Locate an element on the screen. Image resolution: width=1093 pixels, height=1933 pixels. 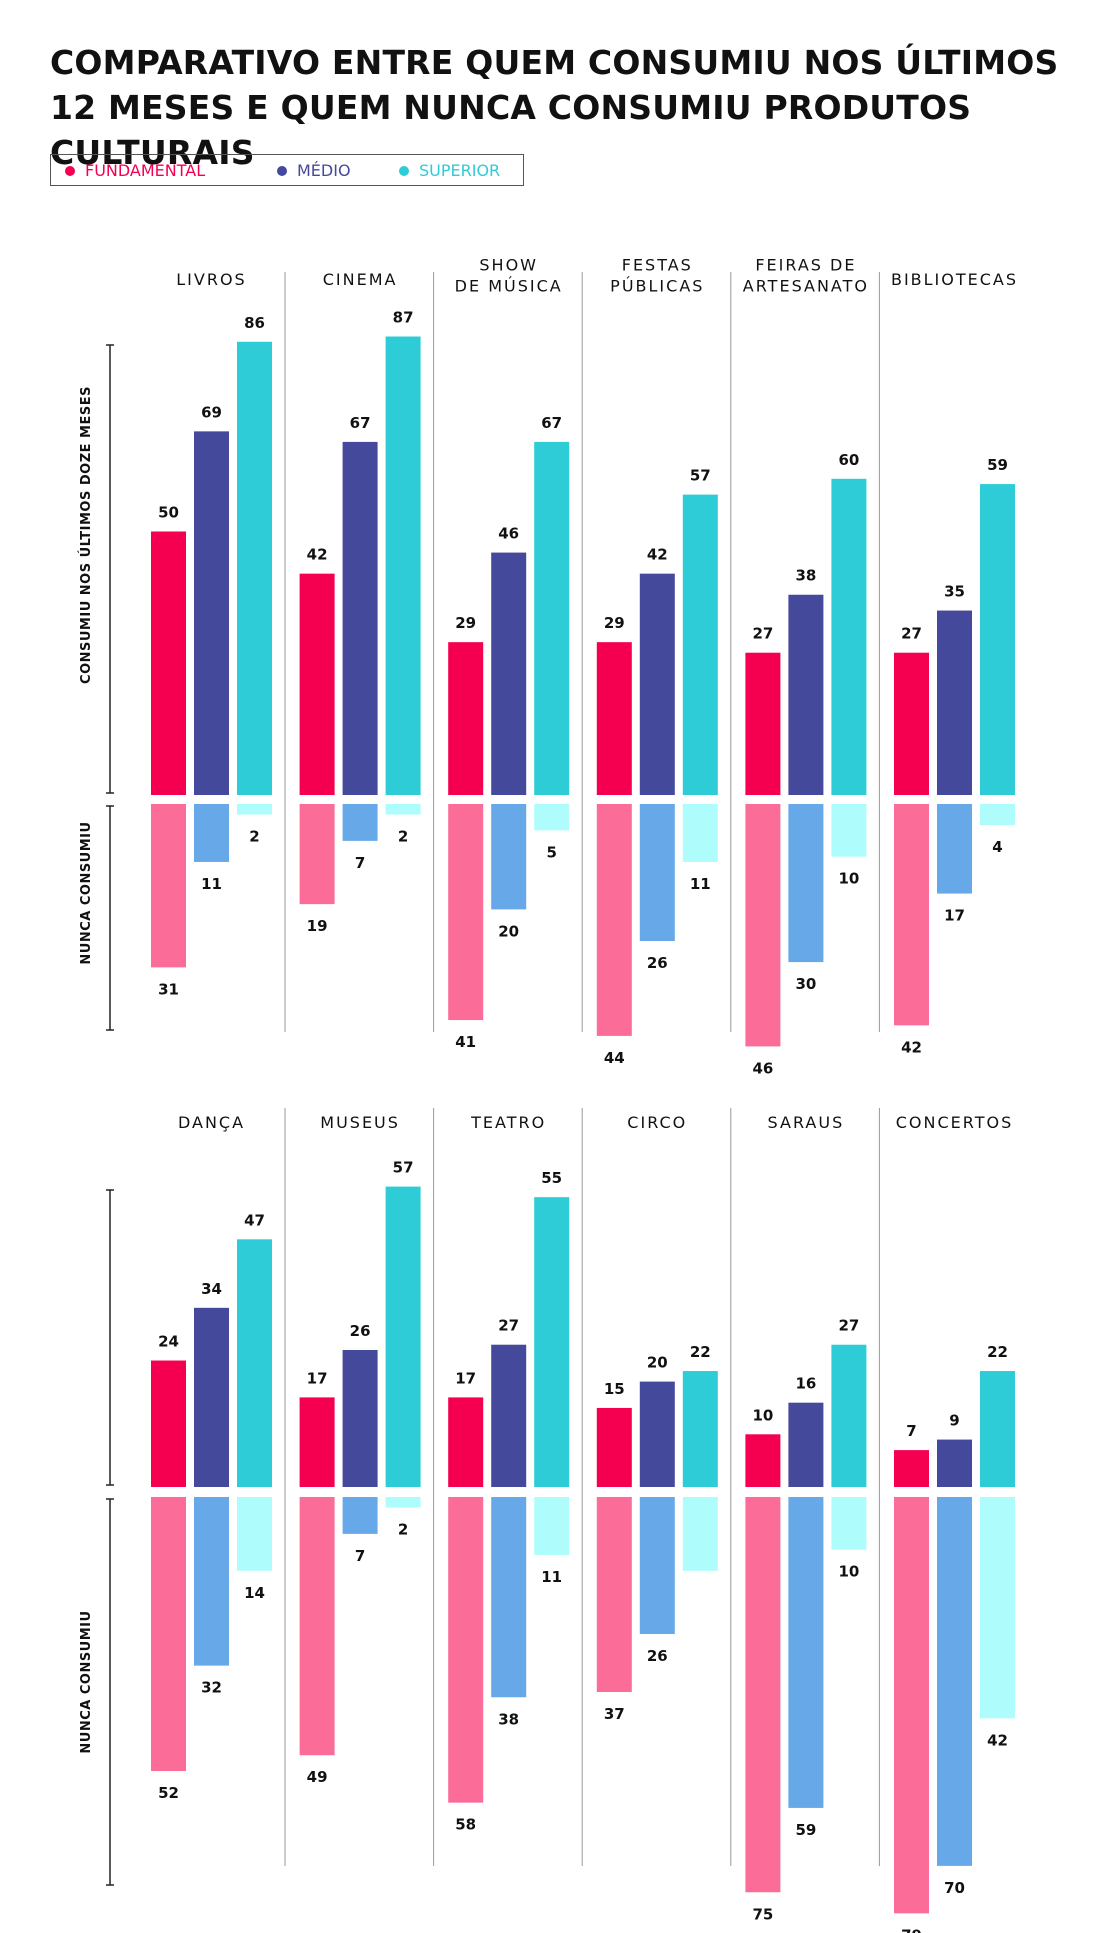
category-label: DANÇA is located at coordinates (211, 1122).